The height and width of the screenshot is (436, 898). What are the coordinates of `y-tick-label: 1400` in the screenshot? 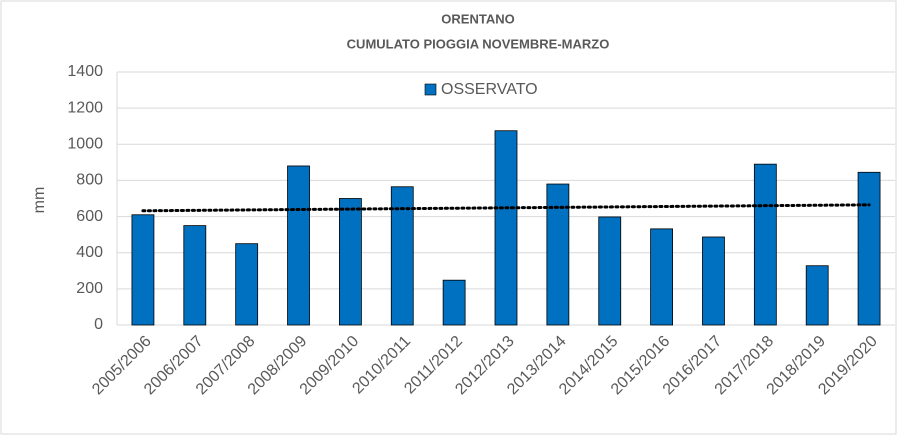 It's located at (85, 71).